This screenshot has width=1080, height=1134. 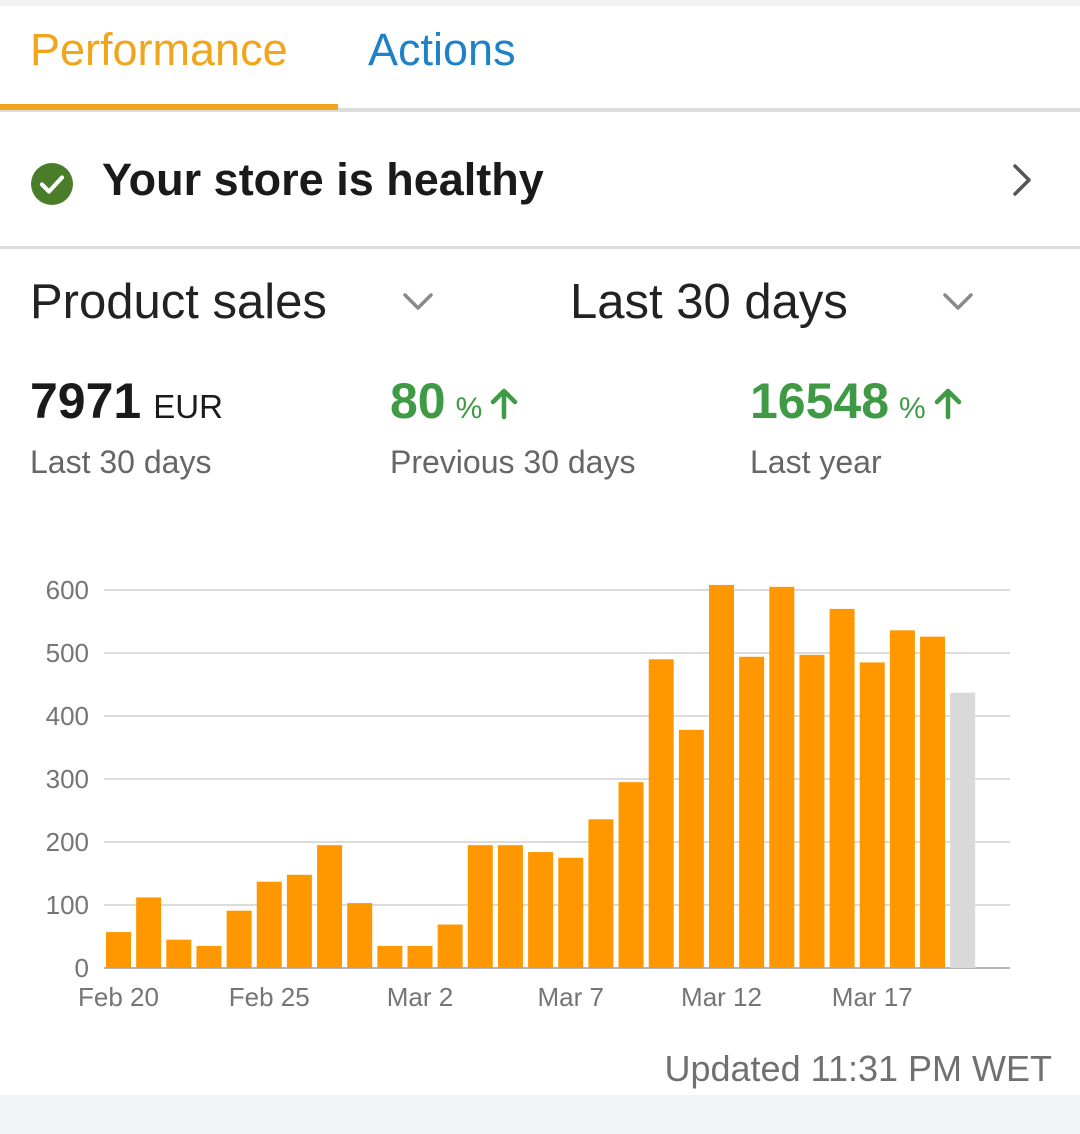 What do you see at coordinates (269, 997) in the screenshot?
I see `x-tick-label: Feb 25` at bounding box center [269, 997].